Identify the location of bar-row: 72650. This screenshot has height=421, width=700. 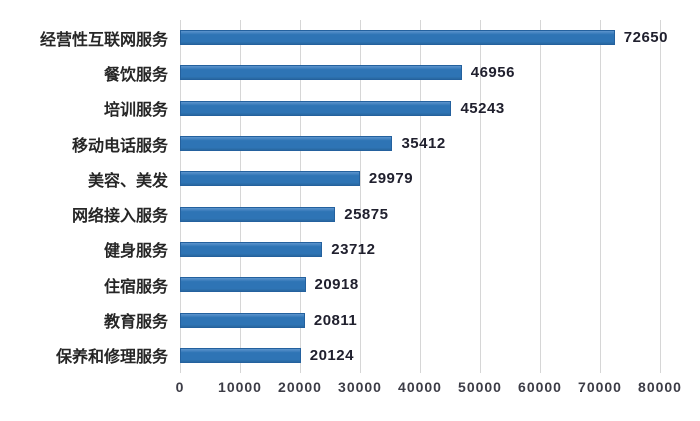
(424, 37).